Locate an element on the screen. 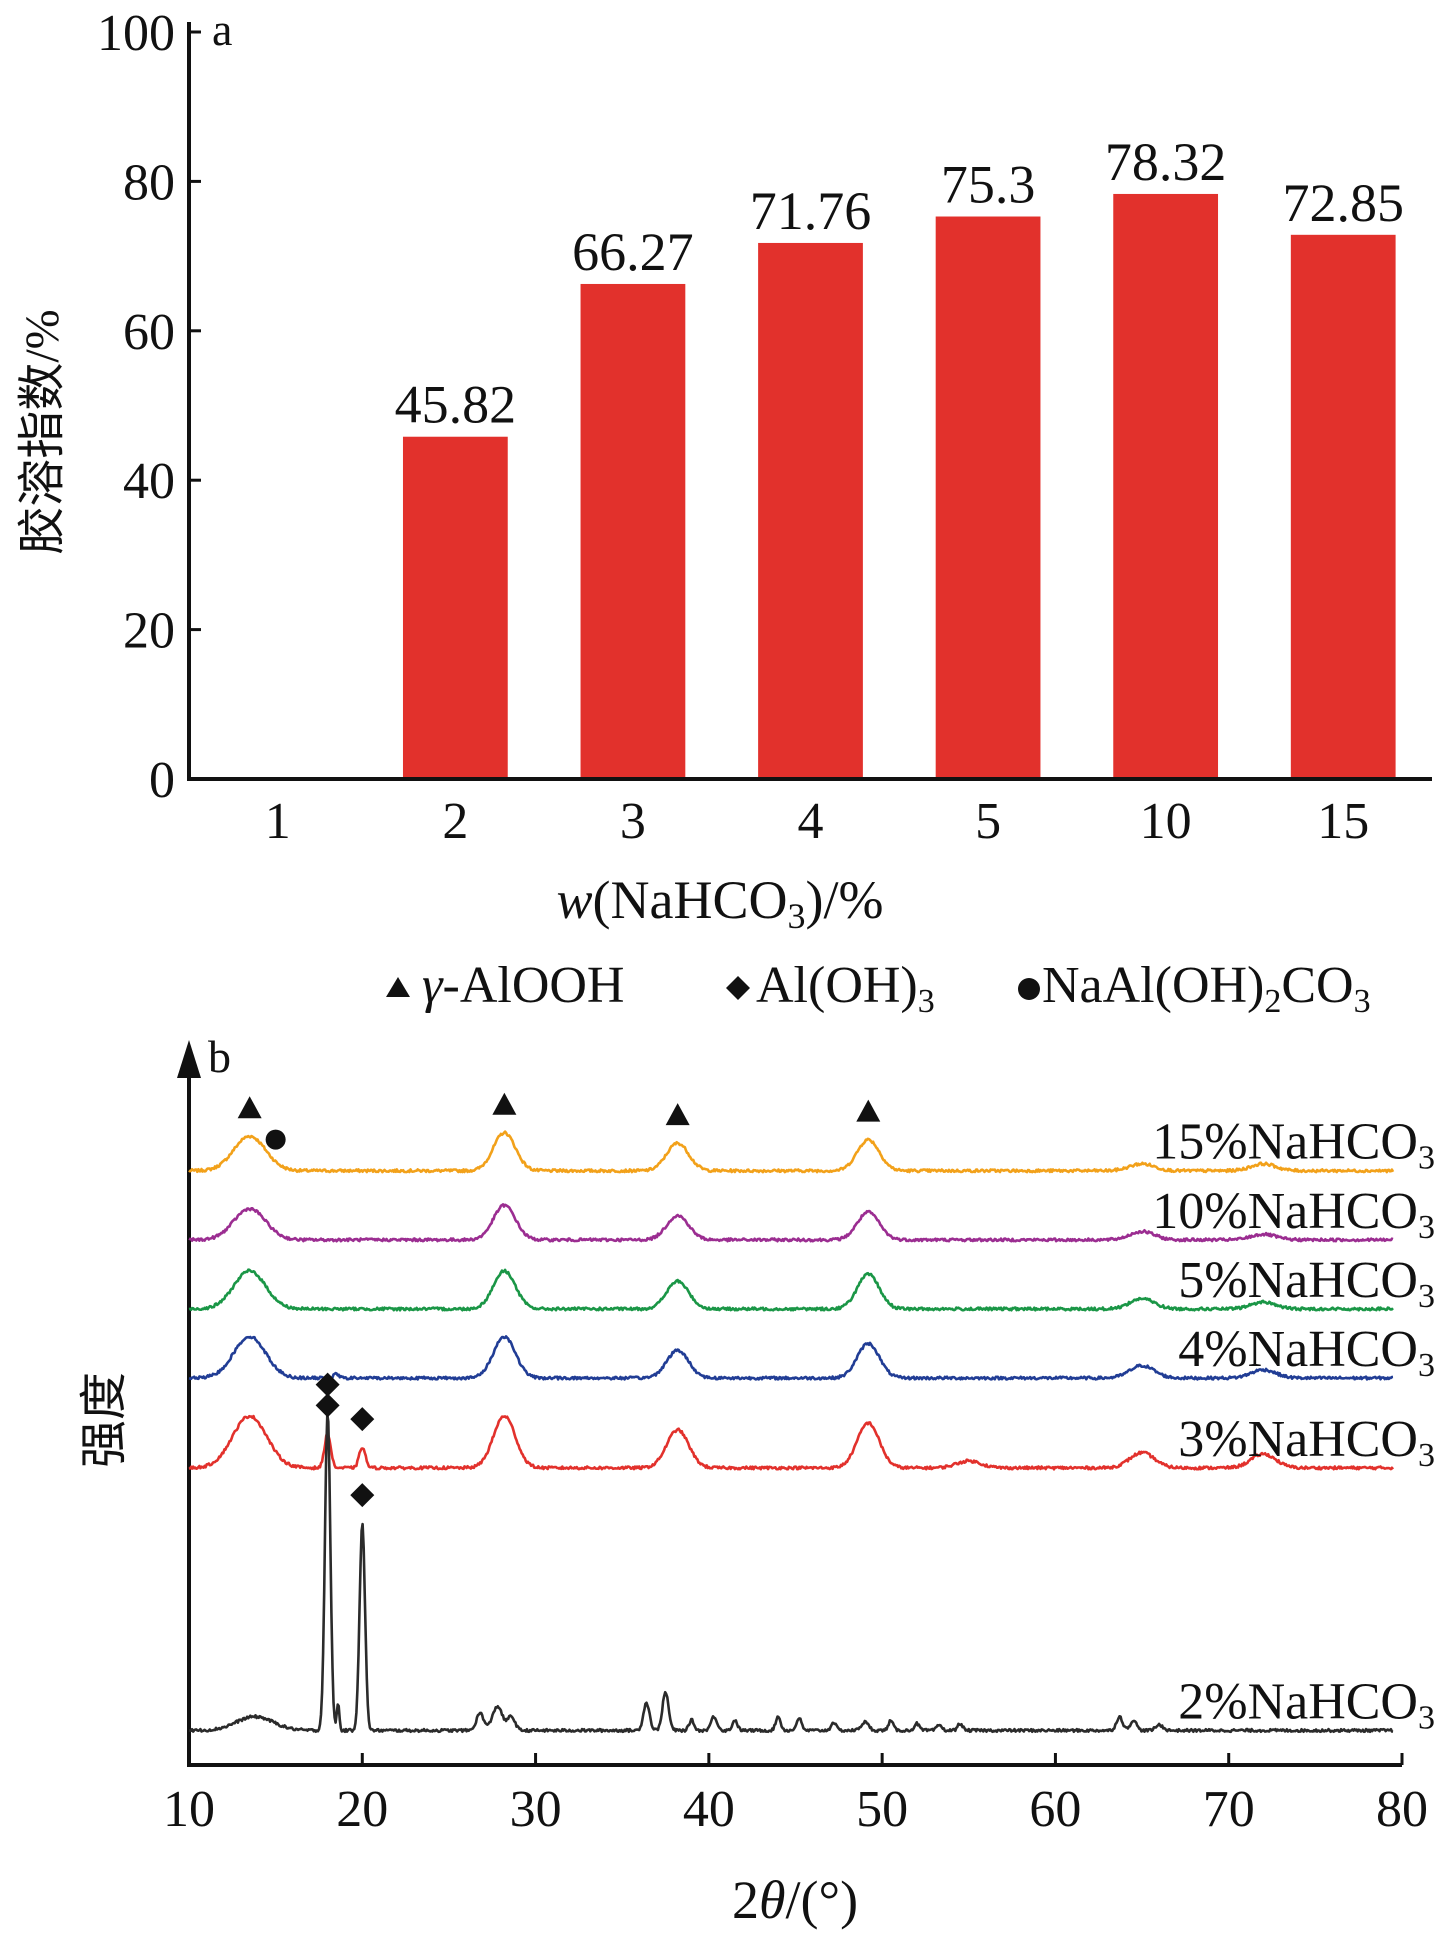  y-tick-label: 100 is located at coordinates (136, 33).